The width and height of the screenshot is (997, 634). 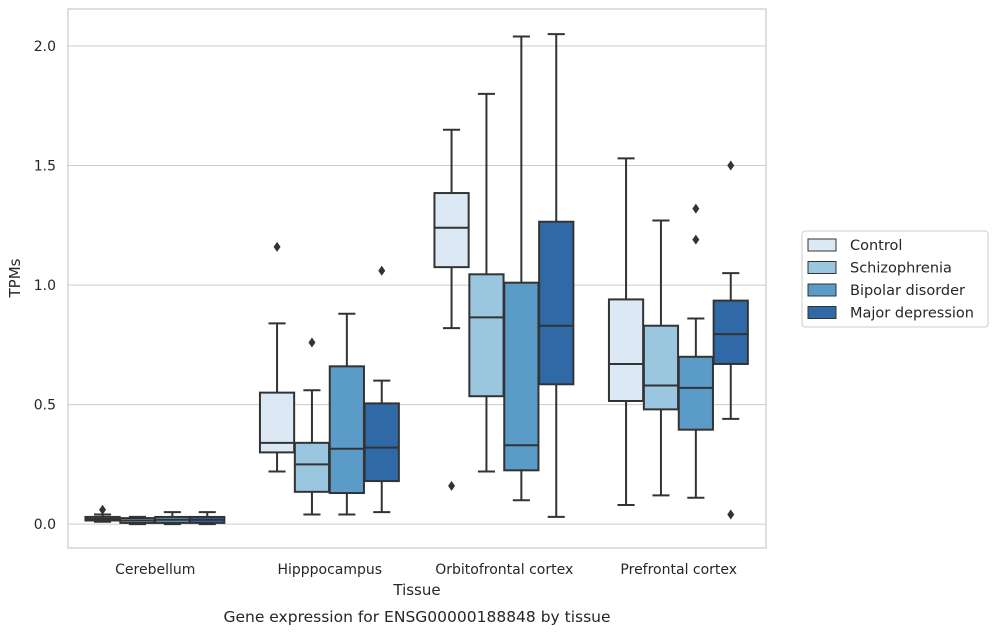 I want to click on y-axis-label: TPMs, so click(x=15, y=278).